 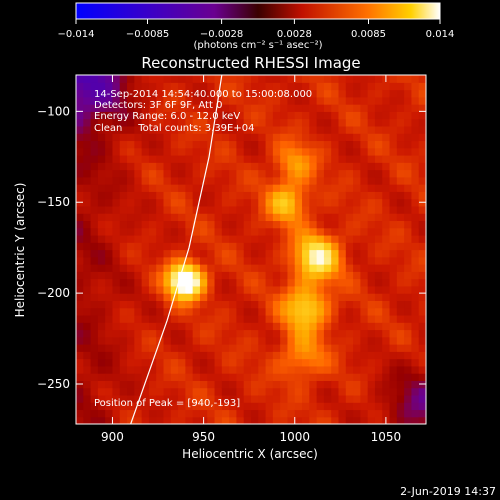 What do you see at coordinates (440, 34) in the screenshot?
I see `colorbar-tick-label: 0.014` at bounding box center [440, 34].